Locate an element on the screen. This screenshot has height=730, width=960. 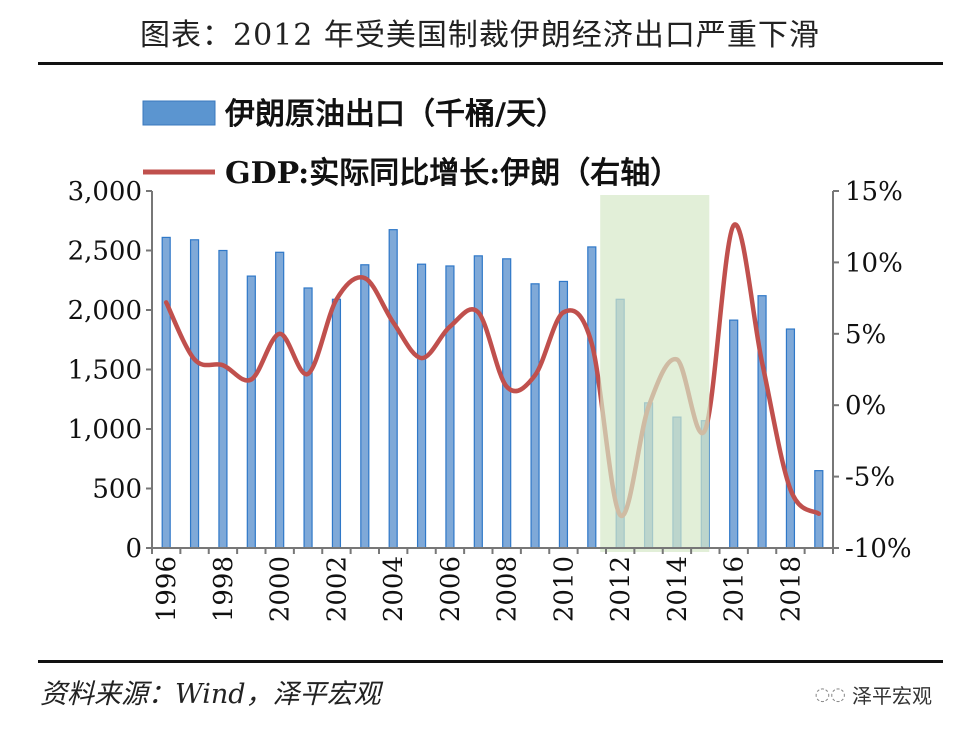
bar-1998 is located at coordinates (223, 399).